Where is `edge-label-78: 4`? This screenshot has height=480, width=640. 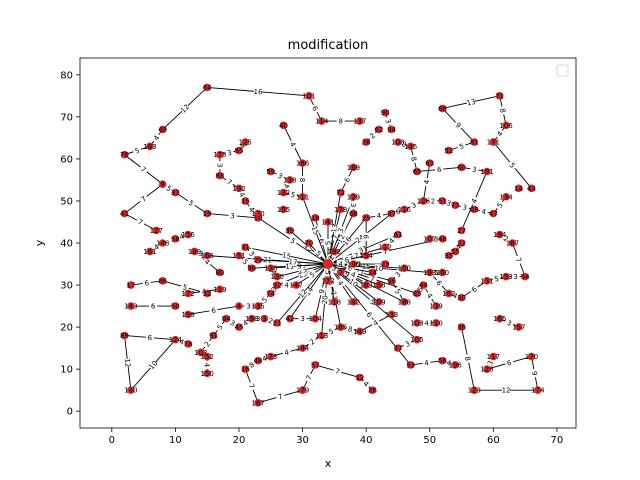
edge-label-78: 4 is located at coordinates (484, 211).